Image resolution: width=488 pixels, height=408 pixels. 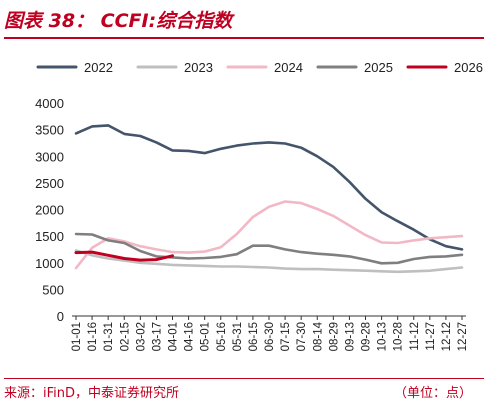 I want to click on x-tick-label: 01-01, so click(x=77, y=336).